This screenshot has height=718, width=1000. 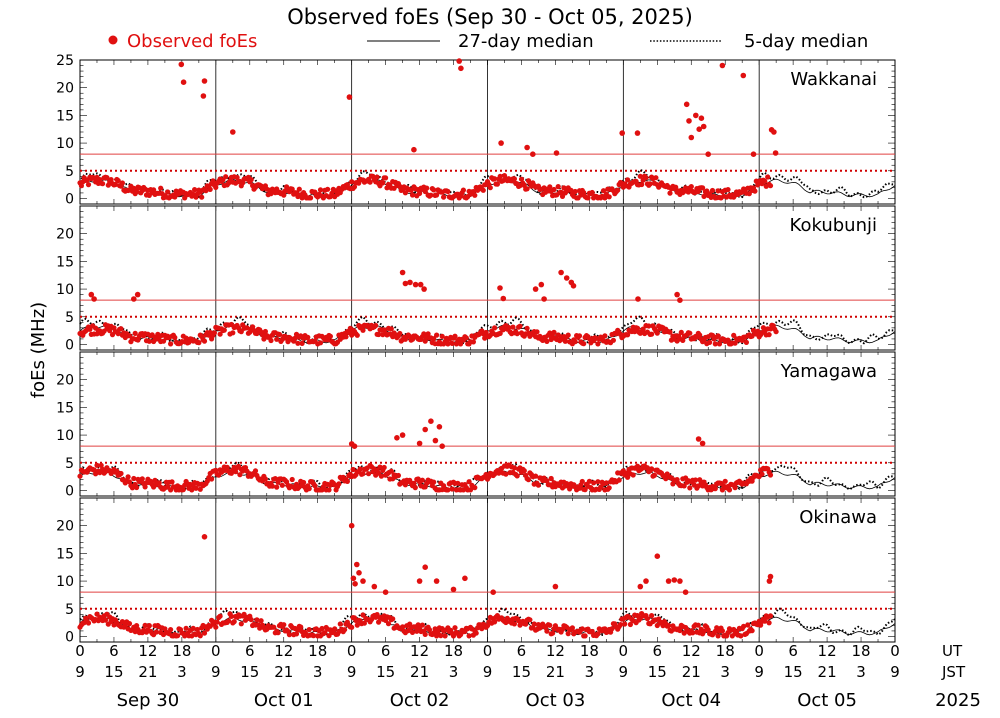 I want to click on x-tick-label-ut: 6, so click(x=658, y=651).